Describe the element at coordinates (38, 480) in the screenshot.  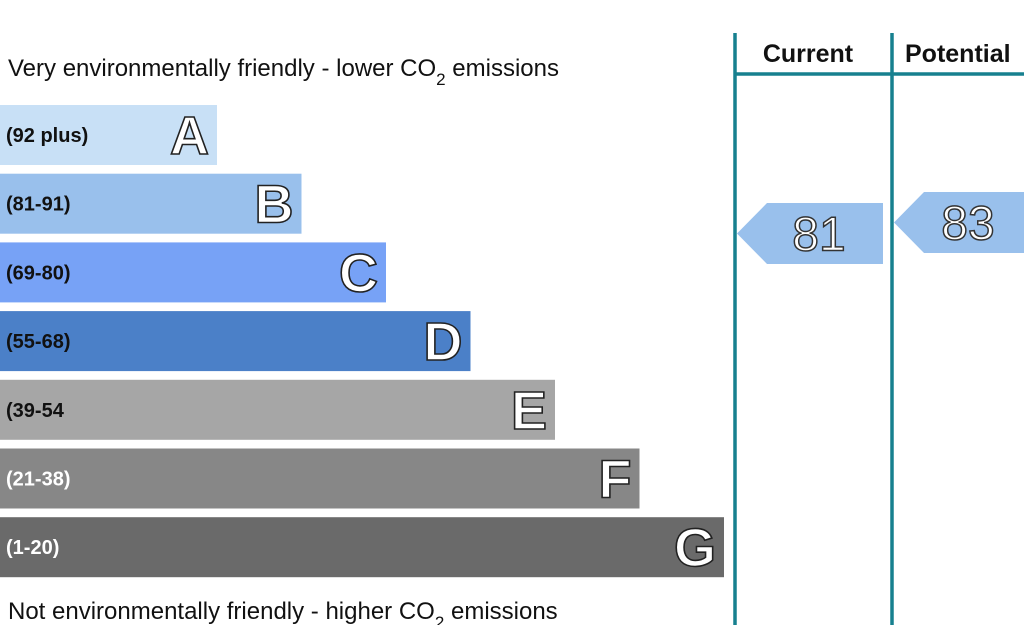
I see `band-range: (21-38)` at that location.